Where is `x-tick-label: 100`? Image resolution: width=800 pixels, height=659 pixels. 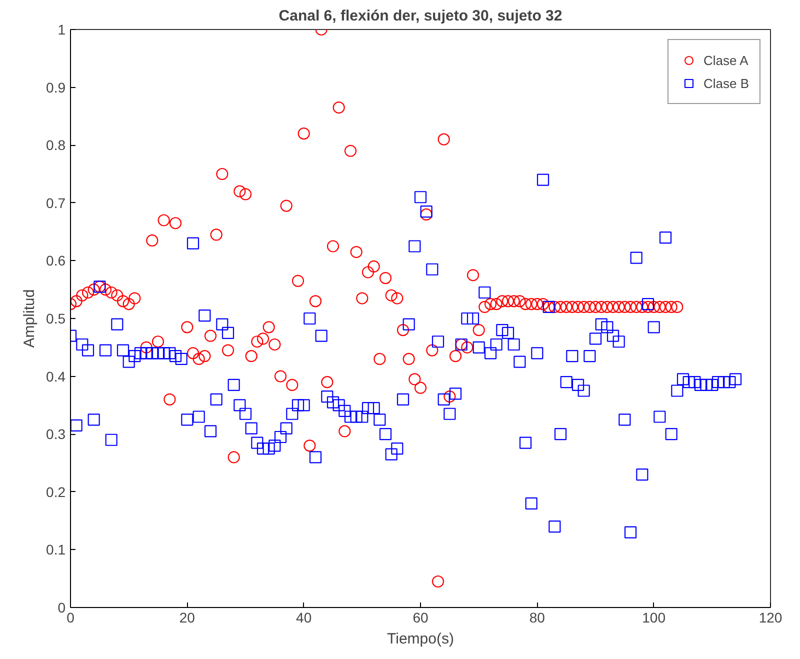
x-tick-label: 100 is located at coordinates (654, 618).